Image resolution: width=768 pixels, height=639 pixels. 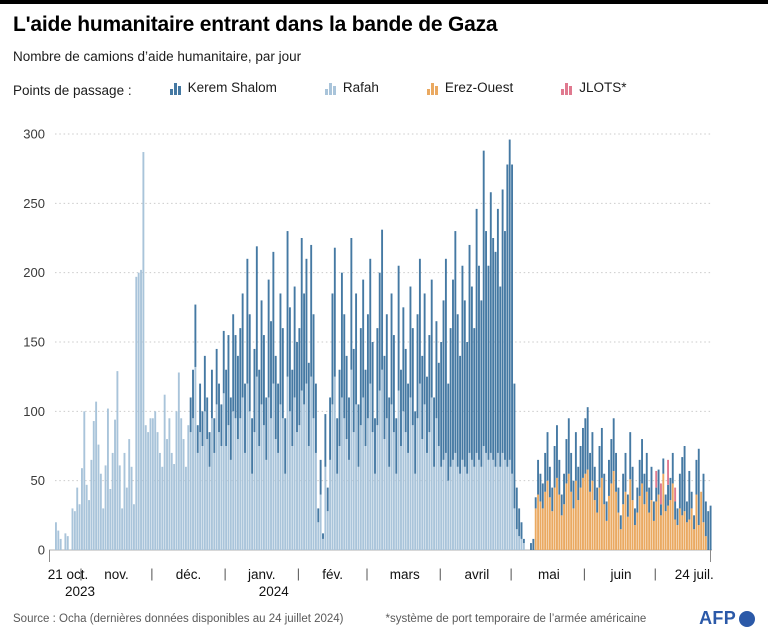 I want to click on y-tick-label: 50, so click(x=38, y=480).